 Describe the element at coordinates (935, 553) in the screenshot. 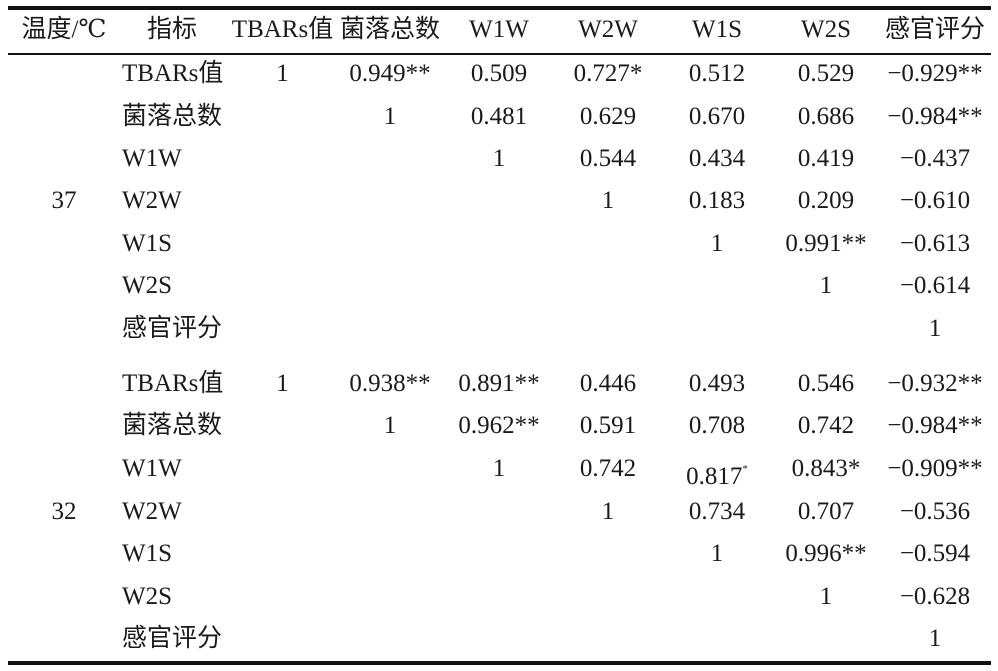

I see `table-cell: −0.594` at that location.